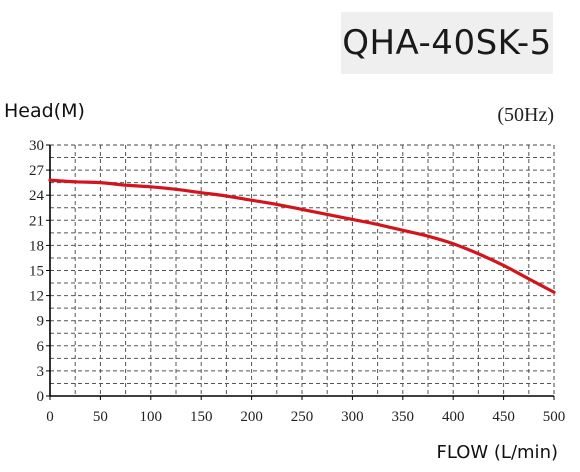 The width and height of the screenshot is (580, 472). I want to click on y-tick-label: 21, so click(36, 221).